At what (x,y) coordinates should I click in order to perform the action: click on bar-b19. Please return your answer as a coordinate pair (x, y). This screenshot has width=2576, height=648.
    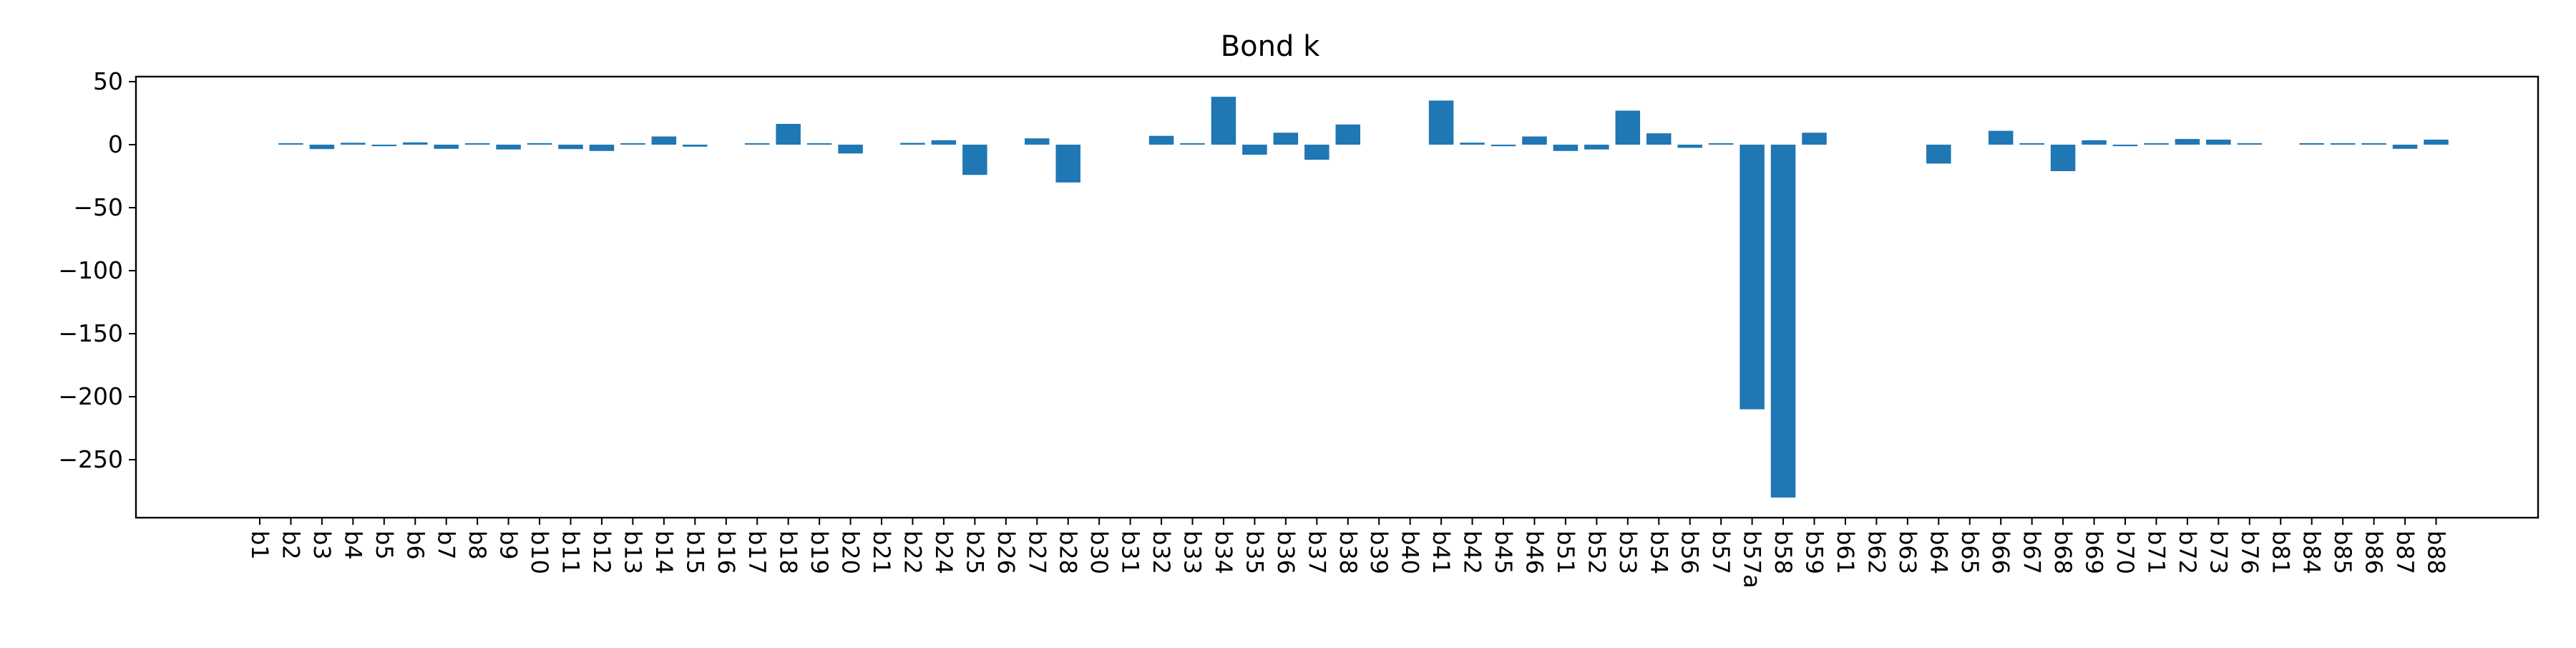
    Looking at the image, I should click on (819, 144).